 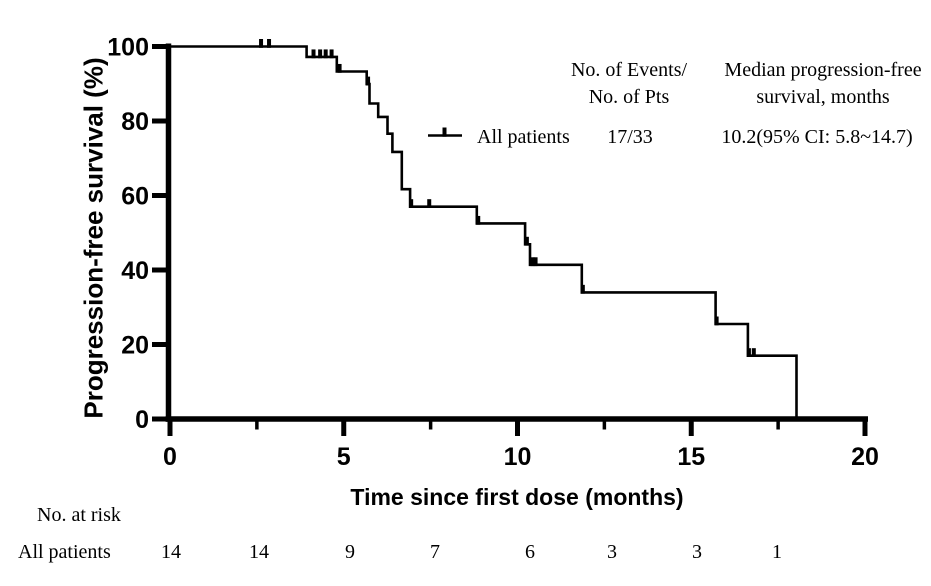 What do you see at coordinates (865, 457) in the screenshot?
I see `x-tick-label: 20` at bounding box center [865, 457].